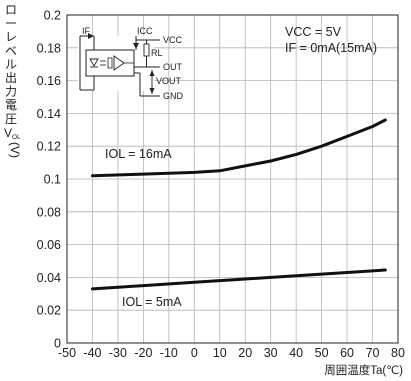 This screenshot has height=381, width=411. What do you see at coordinates (8, 133) in the screenshot?
I see `y-axis-symbol: V` at bounding box center [8, 133].